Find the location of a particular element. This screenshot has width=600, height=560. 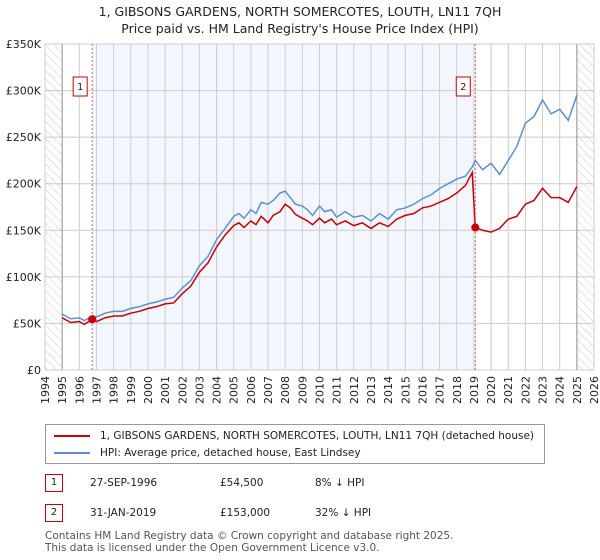

x-tick-label: 2018 is located at coordinates (457, 390).